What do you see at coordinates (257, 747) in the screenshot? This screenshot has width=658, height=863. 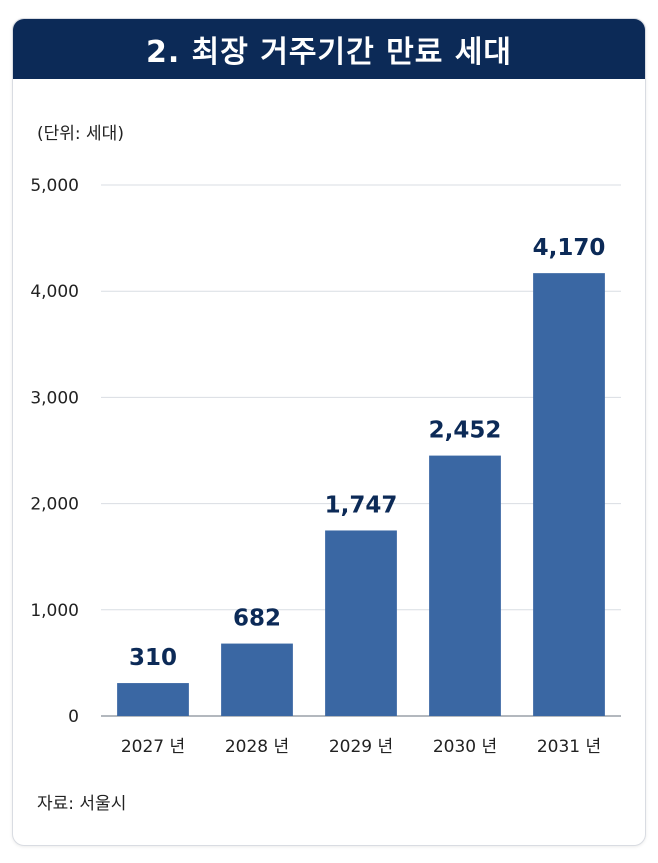 I see `x-tick-label: 2028 년` at bounding box center [257, 747].